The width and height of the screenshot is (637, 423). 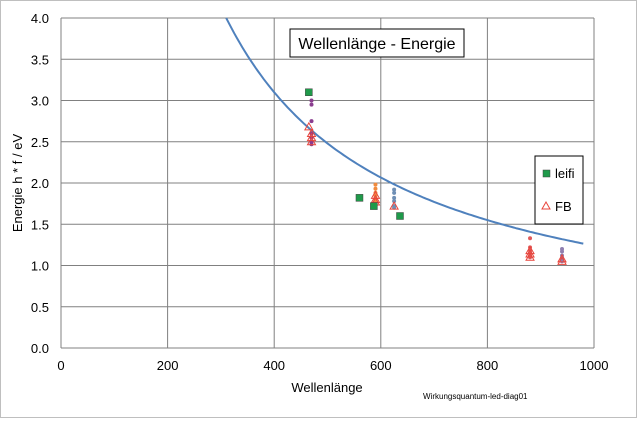 What do you see at coordinates (40, 183) in the screenshot?
I see `y-tick-label: 2.0` at bounding box center [40, 183].